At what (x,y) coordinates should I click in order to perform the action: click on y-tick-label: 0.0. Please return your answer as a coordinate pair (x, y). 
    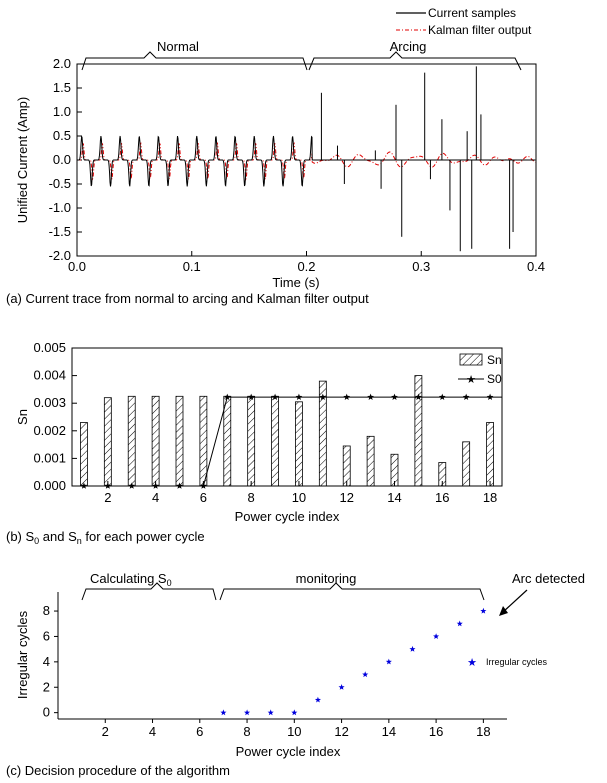
    Looking at the image, I should click on (62, 159).